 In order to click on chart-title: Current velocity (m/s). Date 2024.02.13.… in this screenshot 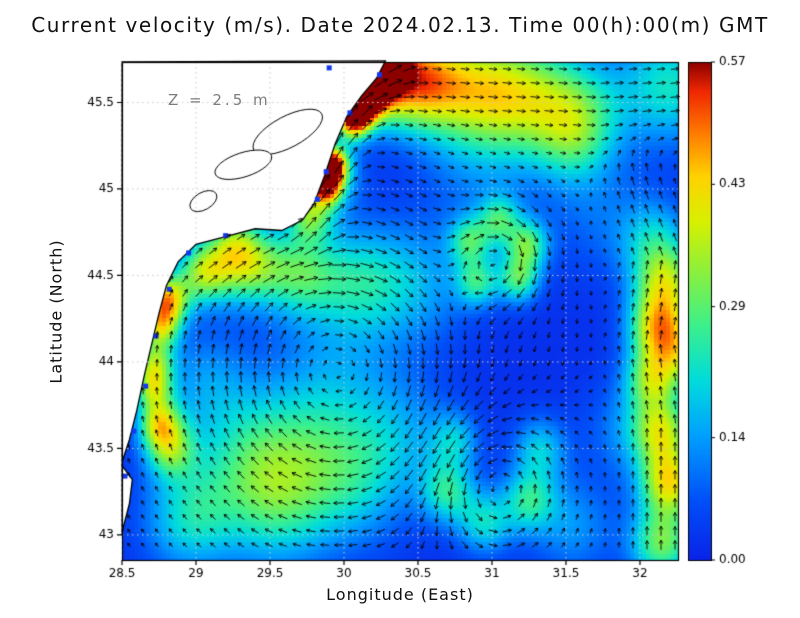, I will do `click(400, 25)`.